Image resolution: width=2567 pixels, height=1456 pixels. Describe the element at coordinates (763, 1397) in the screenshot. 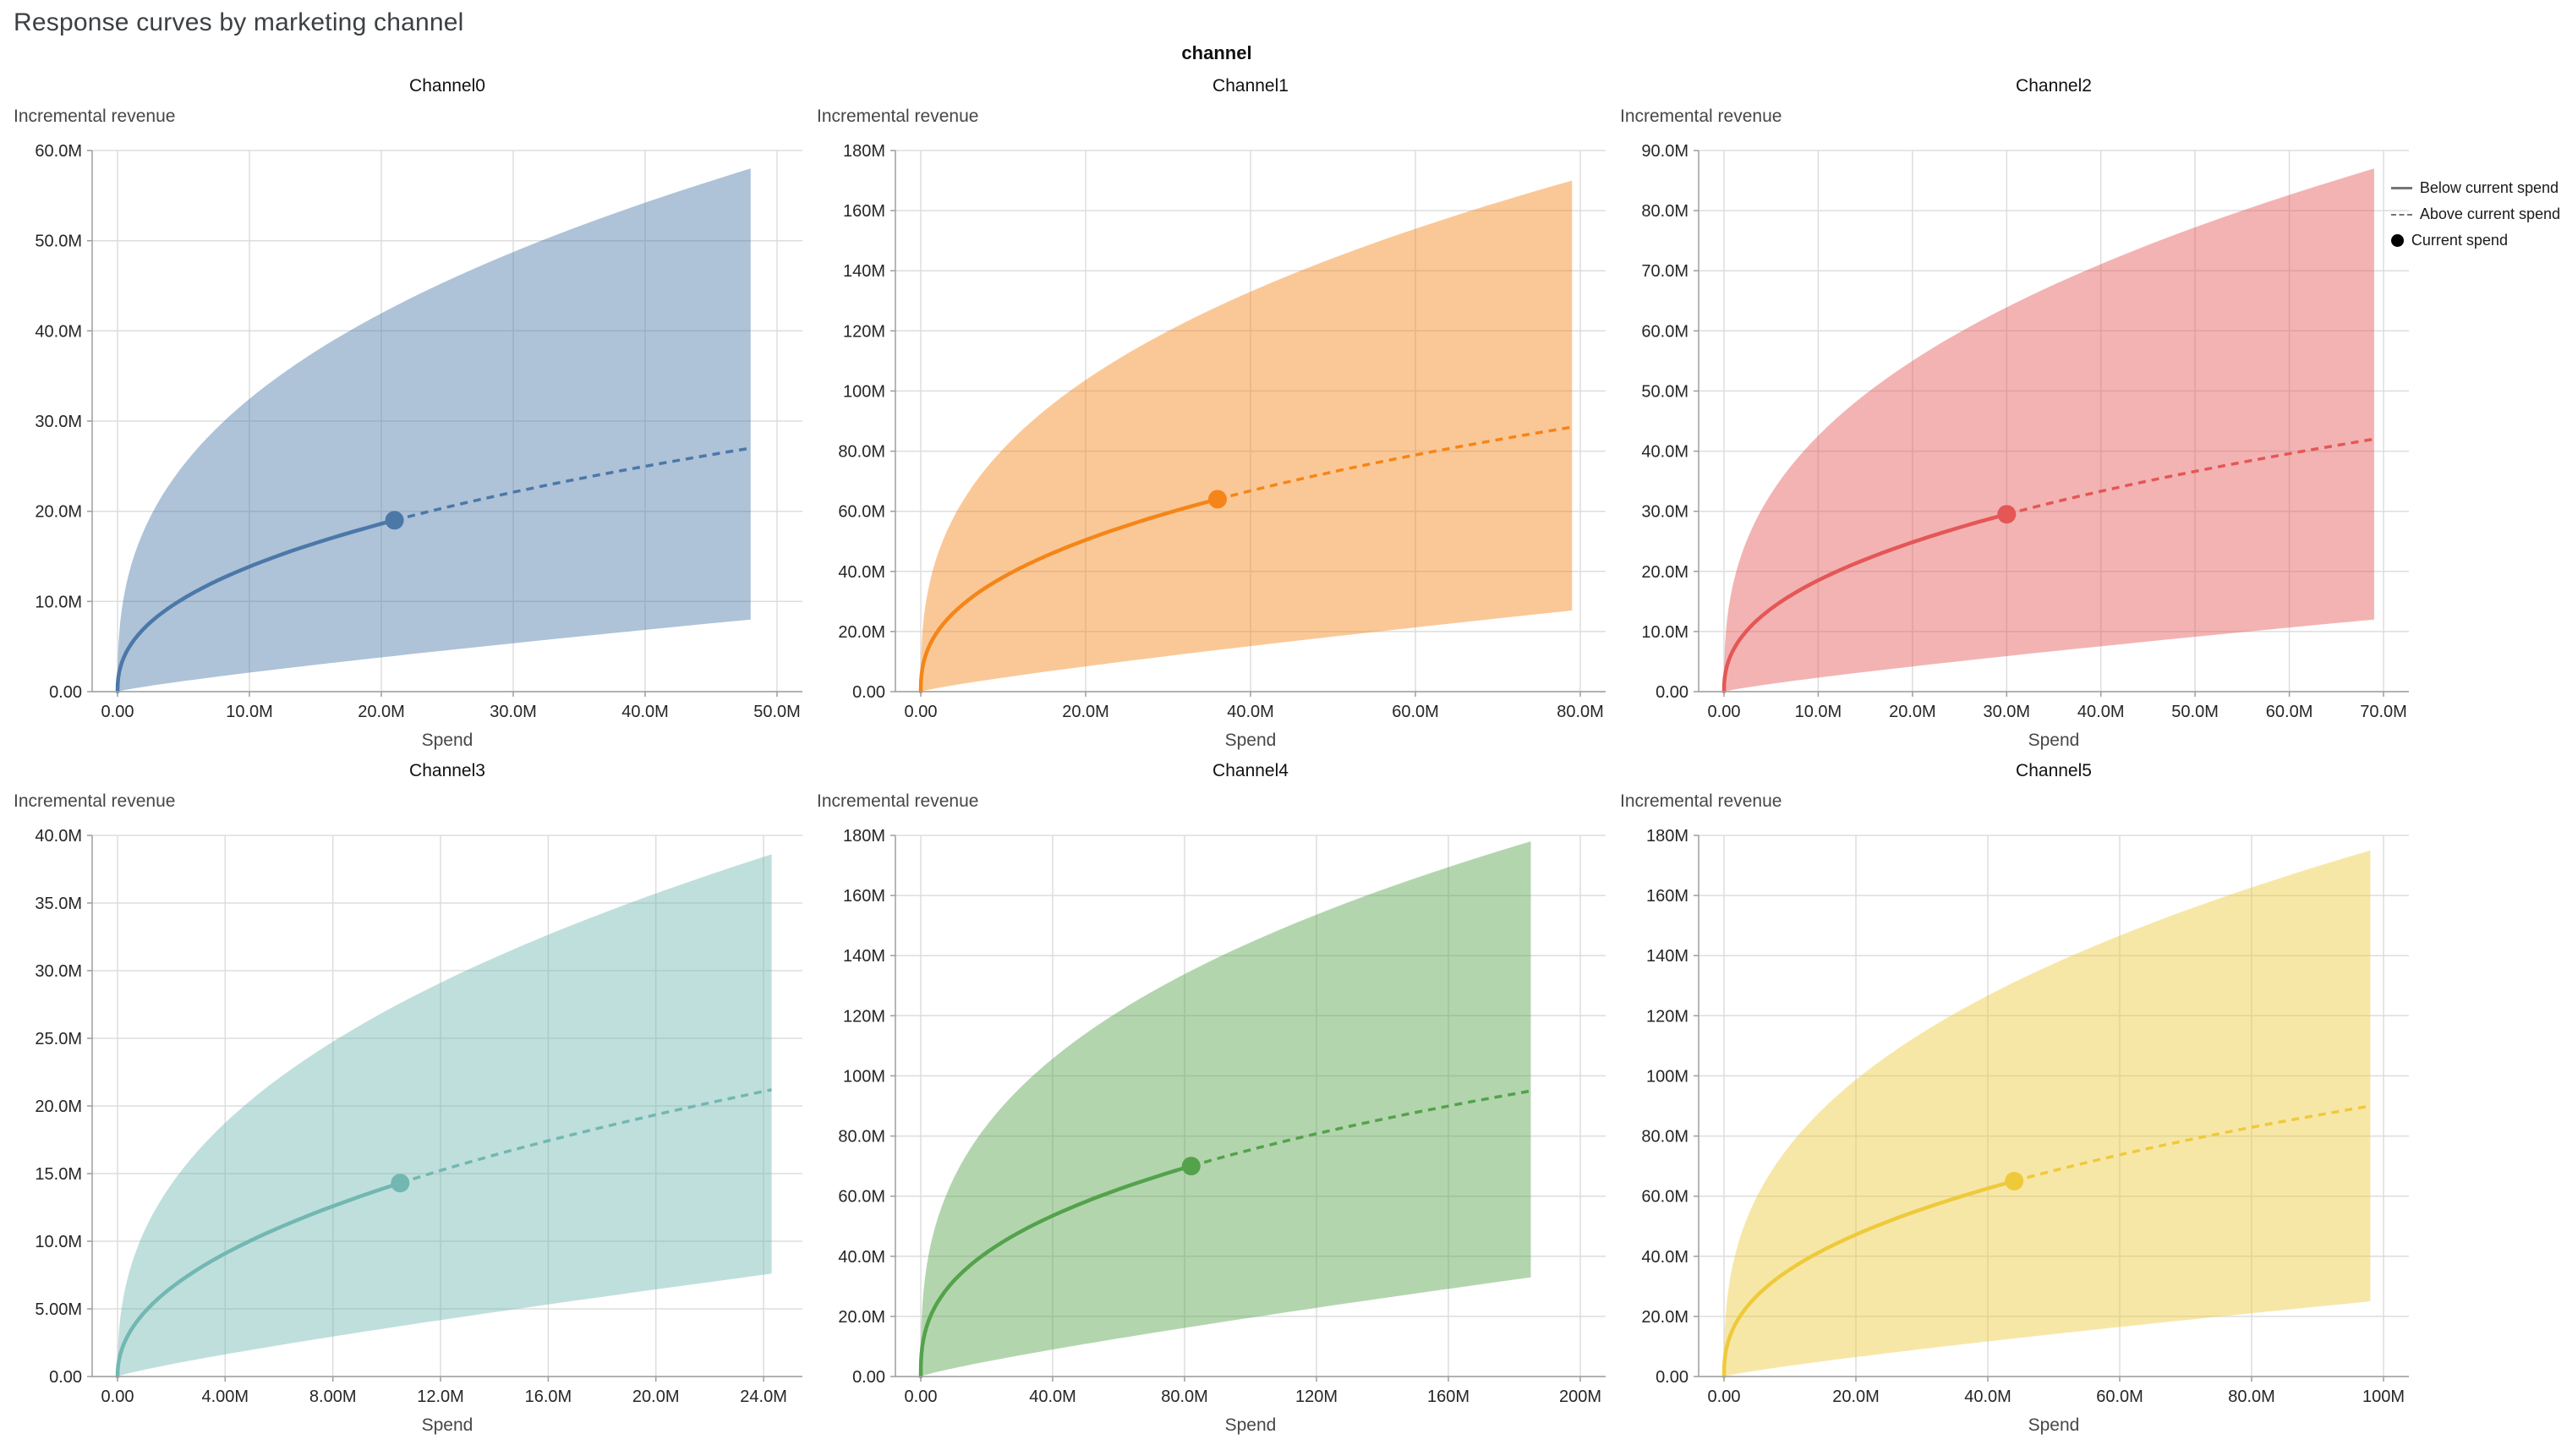

I see `x-tick-label: 24.0M` at that location.